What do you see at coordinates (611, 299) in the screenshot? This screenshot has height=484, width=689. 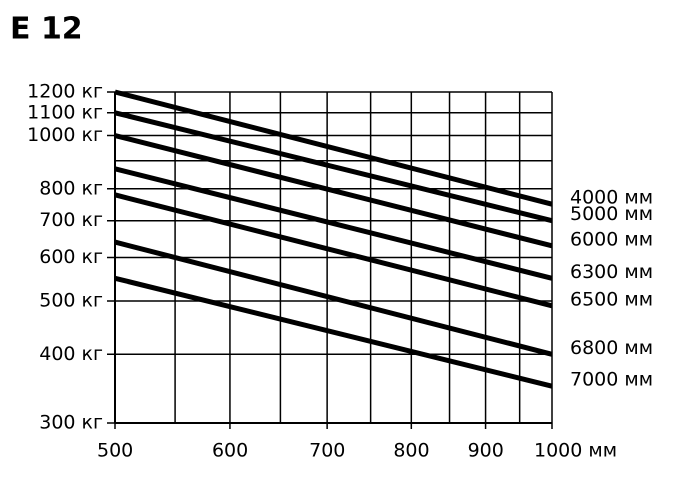 I see `series-label: 6500 мм` at bounding box center [611, 299].